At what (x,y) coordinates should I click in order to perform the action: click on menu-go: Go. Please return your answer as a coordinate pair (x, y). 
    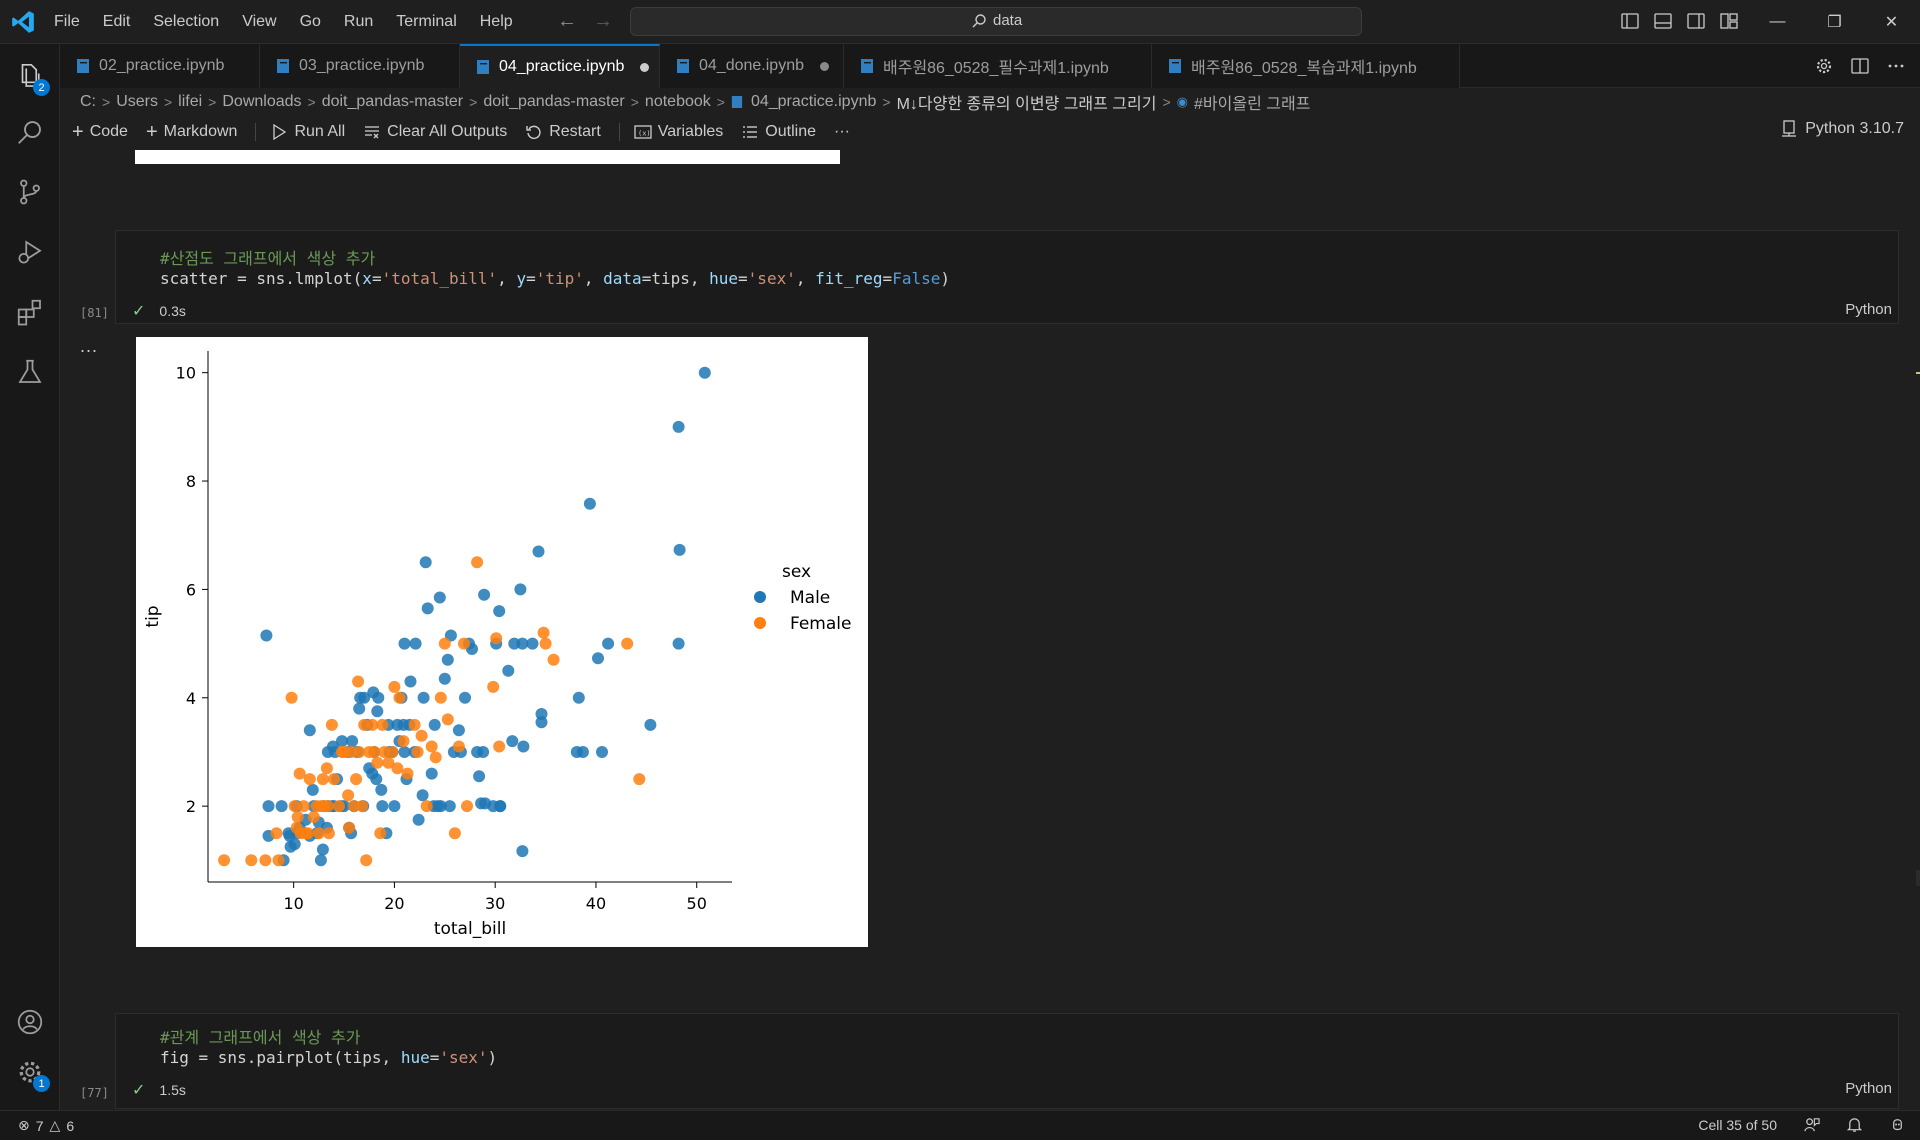
    Looking at the image, I should click on (310, 21).